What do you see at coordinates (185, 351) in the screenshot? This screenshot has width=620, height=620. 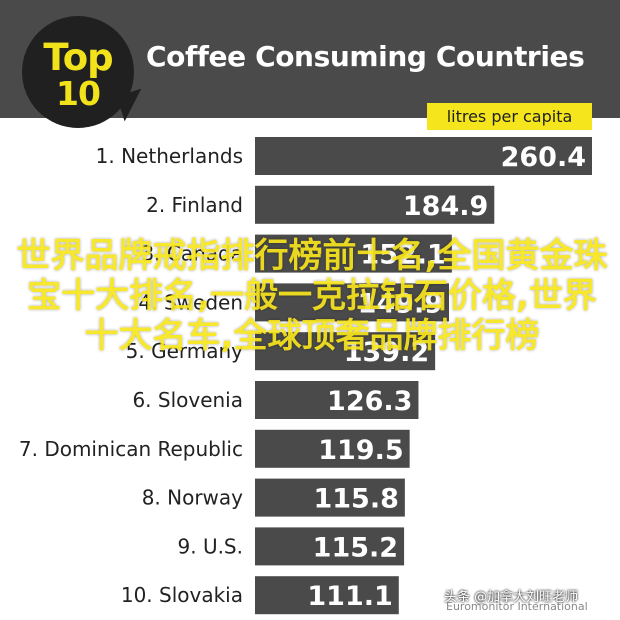 I see `category-label-5: 5. Germany` at bounding box center [185, 351].